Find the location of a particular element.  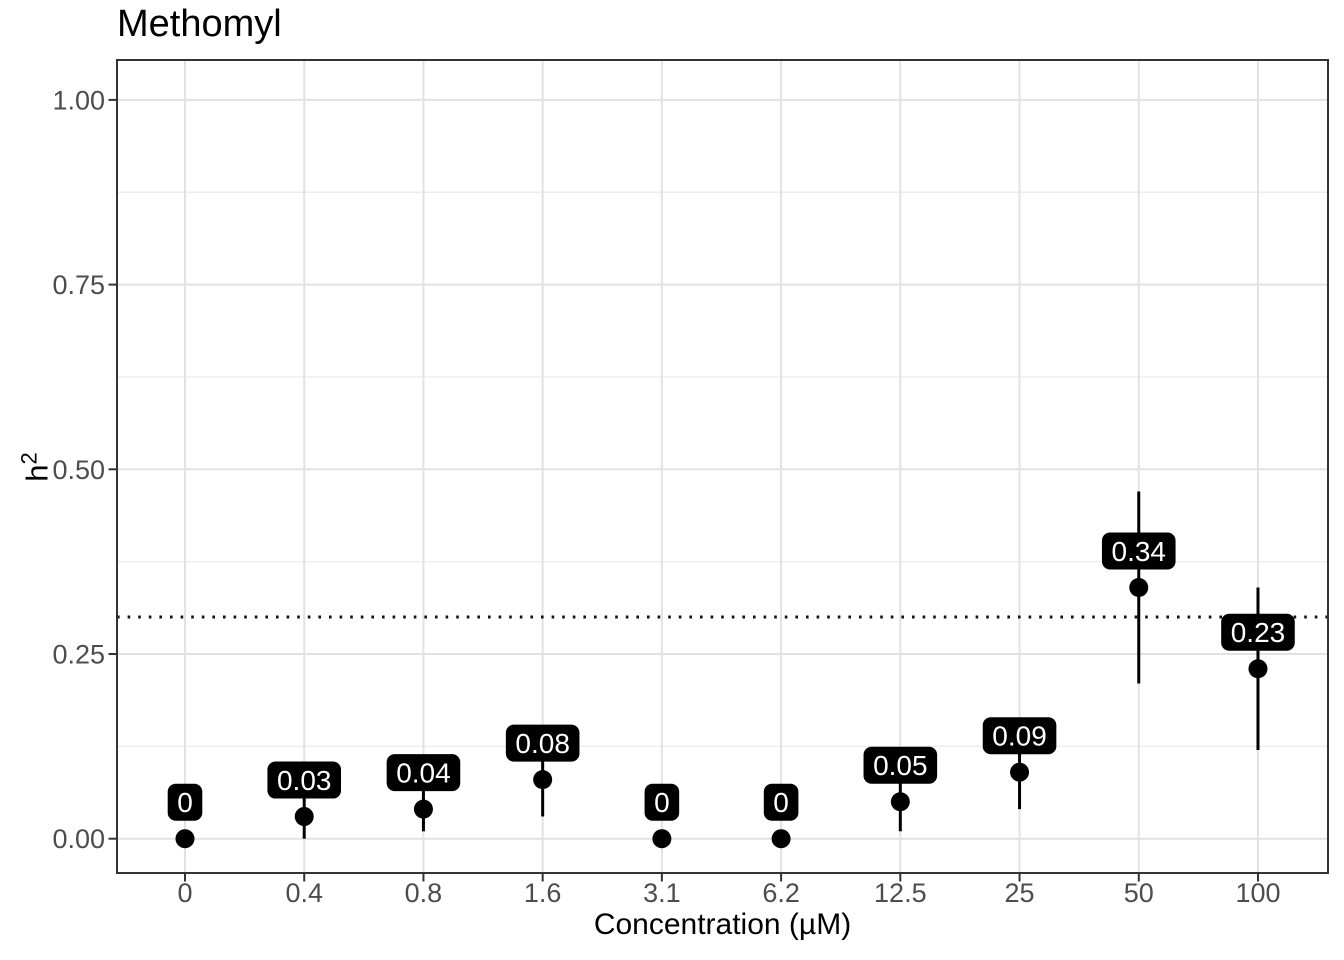

point-label-text: 0.03 is located at coordinates (304, 780).